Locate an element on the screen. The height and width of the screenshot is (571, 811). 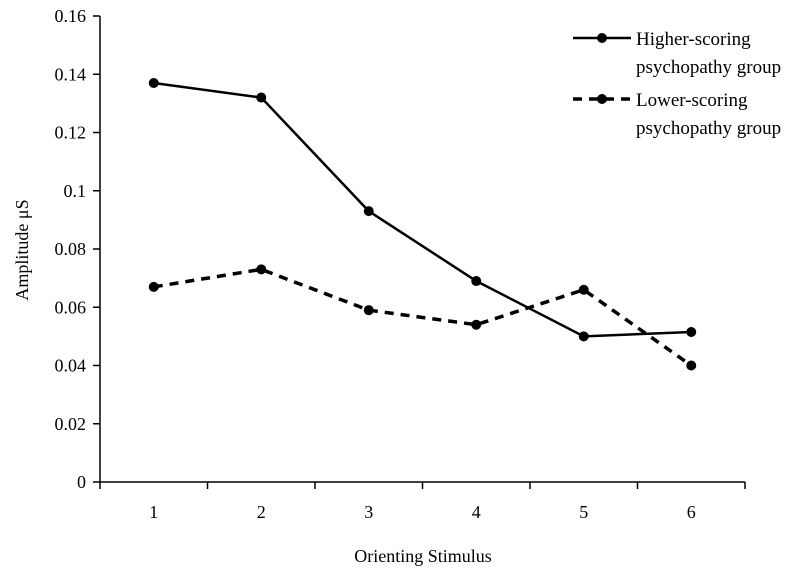
y-tick-label: 0.08 is located at coordinates (71, 249).